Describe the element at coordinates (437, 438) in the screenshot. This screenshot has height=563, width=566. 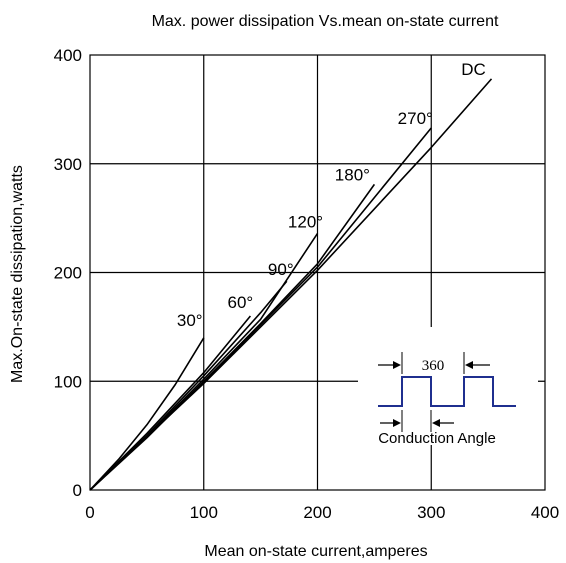
I see `inset-caption: Conduction Angle` at that location.